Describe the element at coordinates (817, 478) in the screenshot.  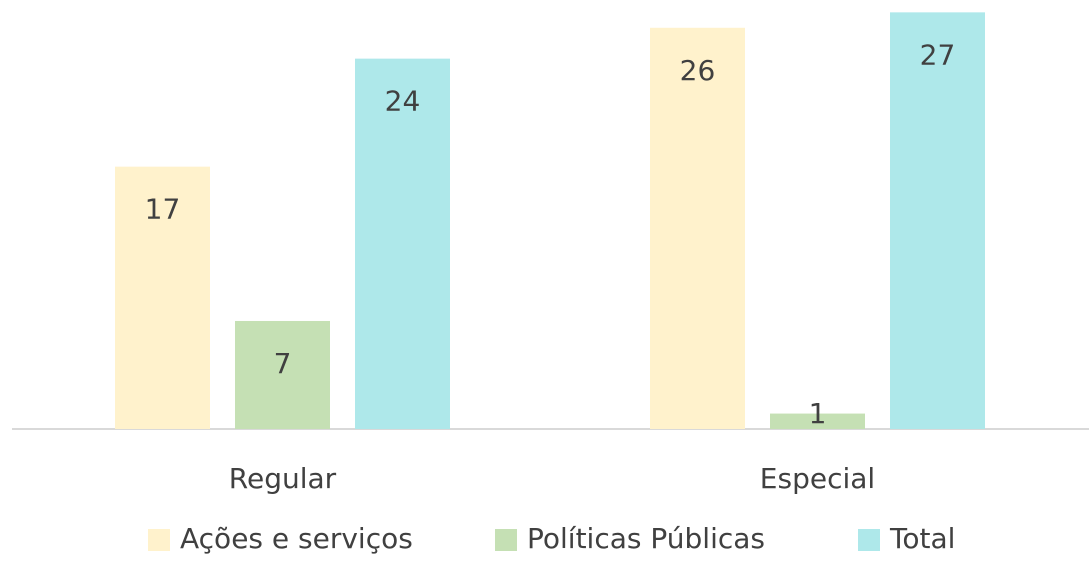
I see `x-tick-label: Especial` at that location.